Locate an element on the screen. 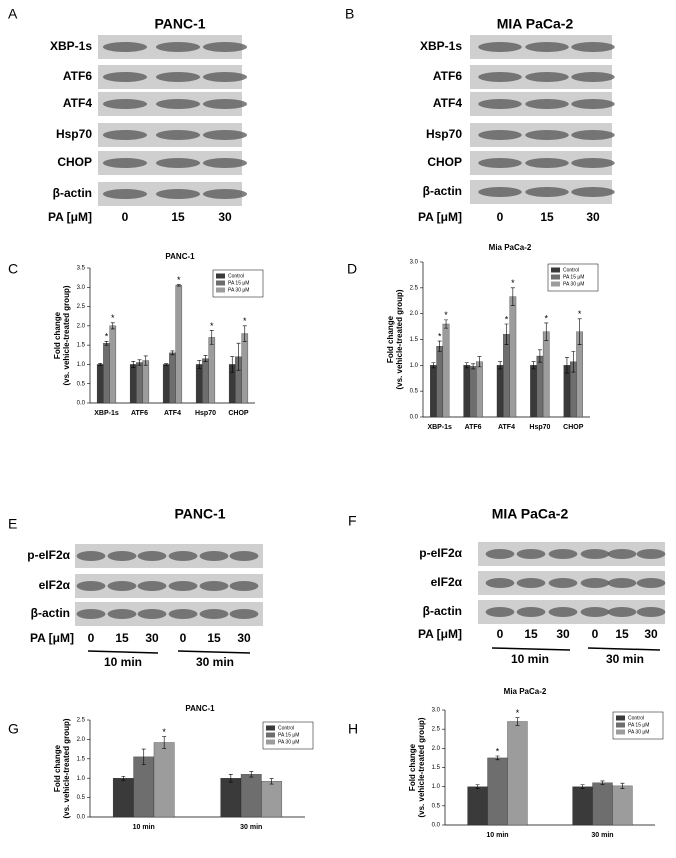  panel-letter: B is located at coordinates (349, 14).